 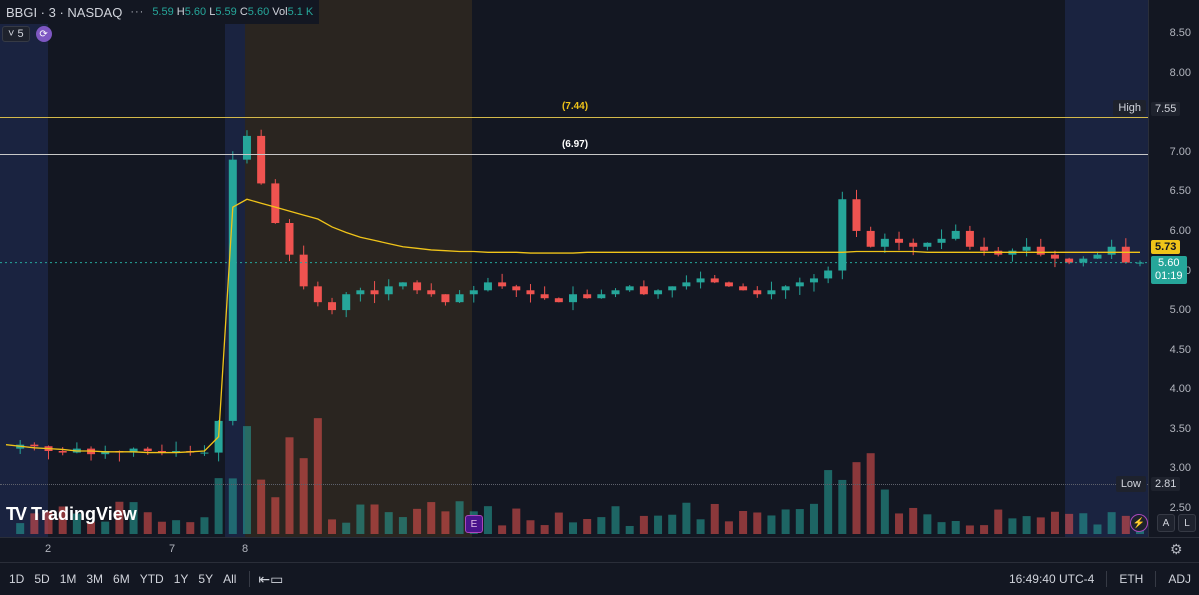 I want to click on indicators-toggle: ˅ 5, so click(x=16, y=34).